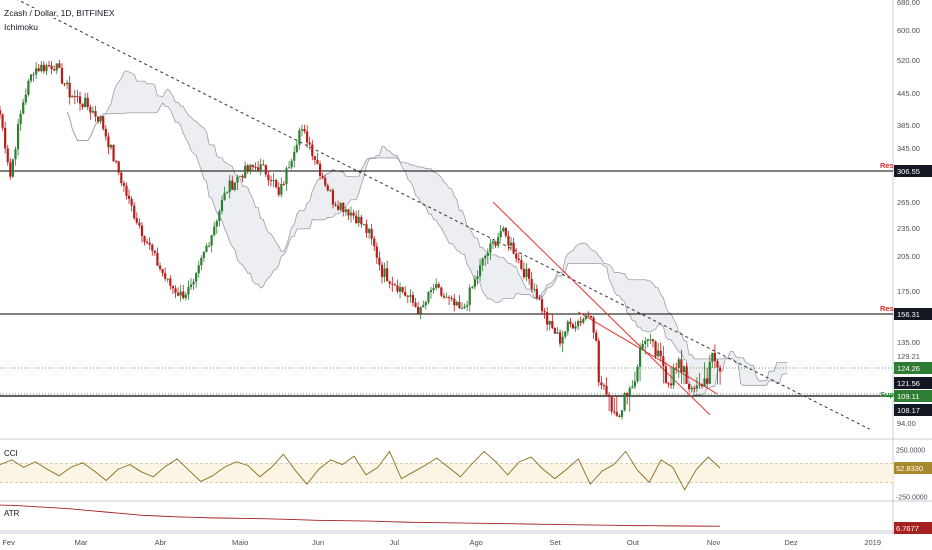 The width and height of the screenshot is (932, 550). Describe the element at coordinates (908, 342) in the screenshot. I see `price-tick-label: 135.00` at that location.